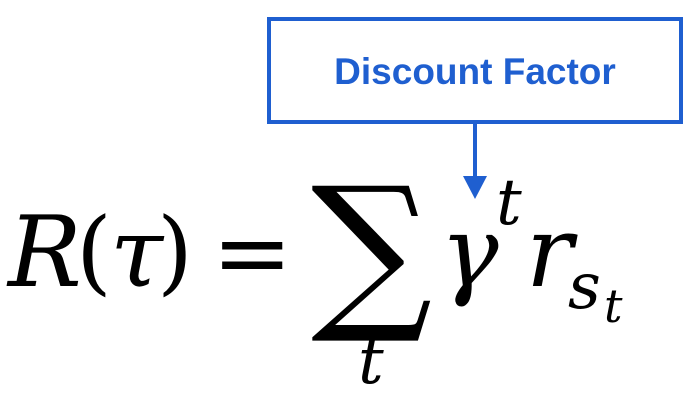  I want to click on gamma-exponent: t, so click(509, 203).